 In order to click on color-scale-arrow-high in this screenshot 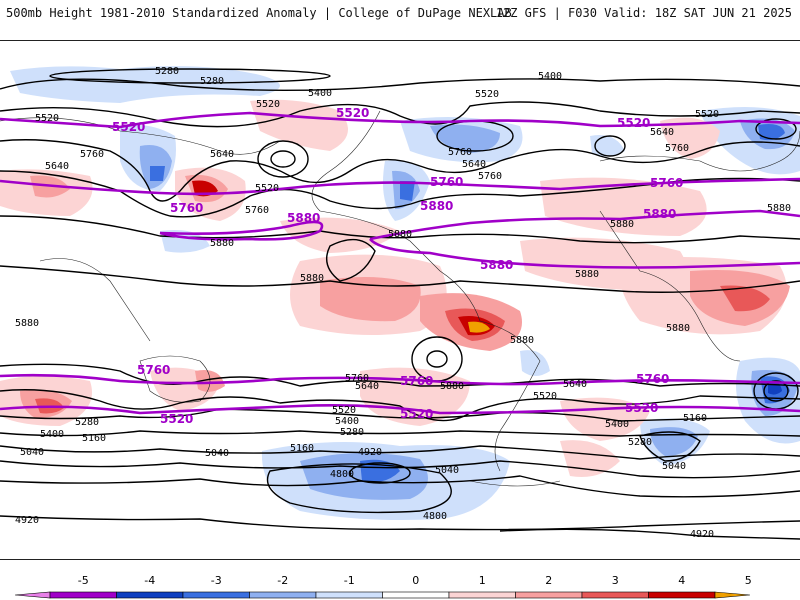, I will do `click(732, 595)`.